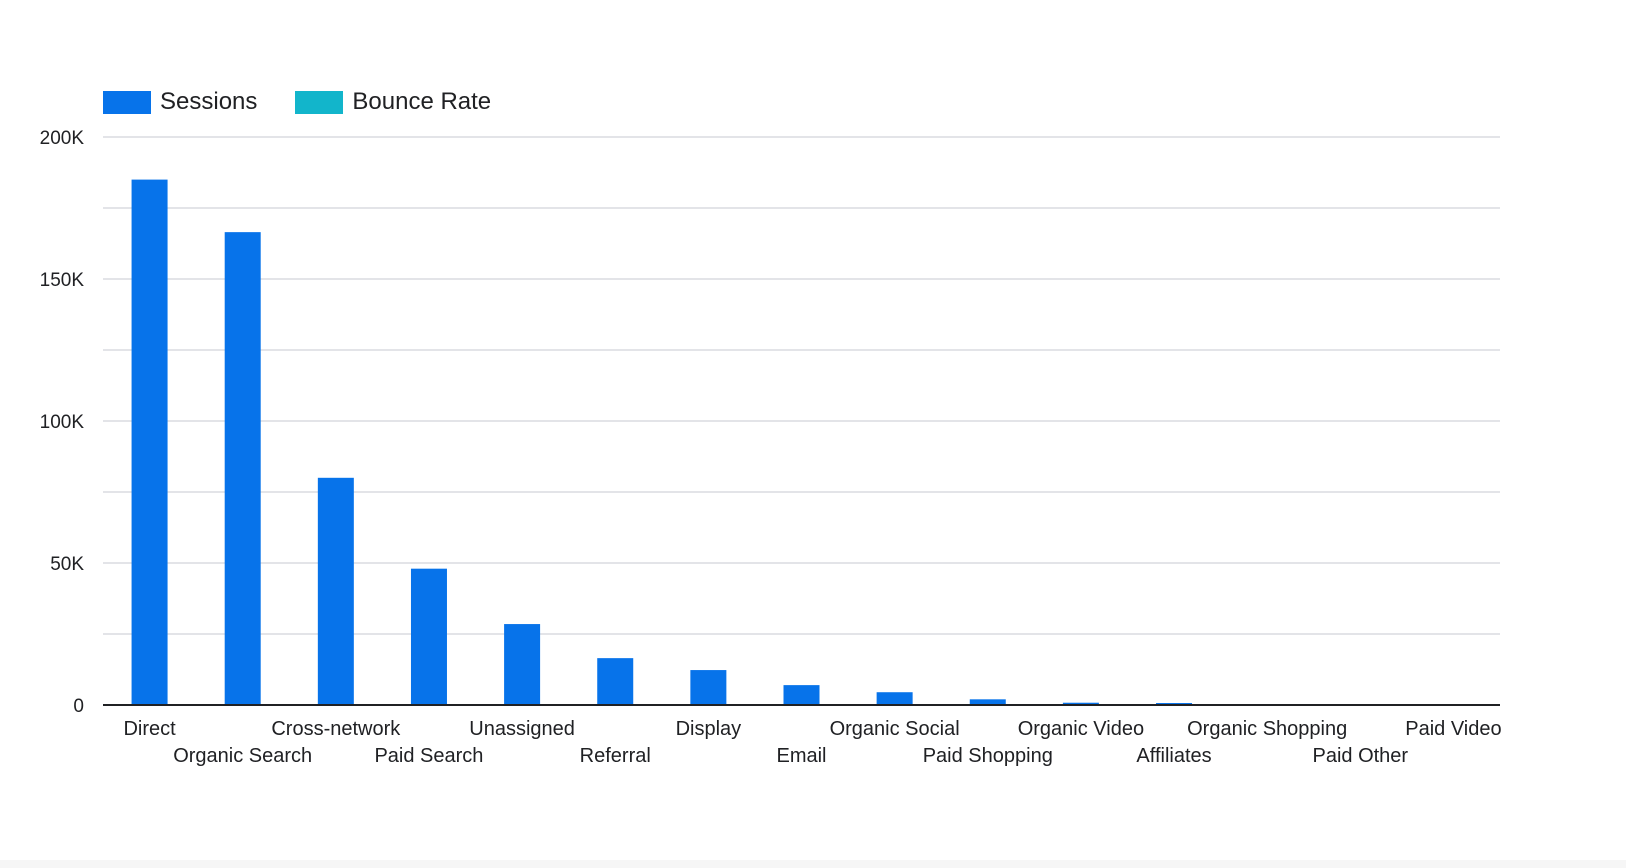 The width and height of the screenshot is (1626, 868). Describe the element at coordinates (62, 280) in the screenshot. I see `y-tick-label: 150K` at that location.